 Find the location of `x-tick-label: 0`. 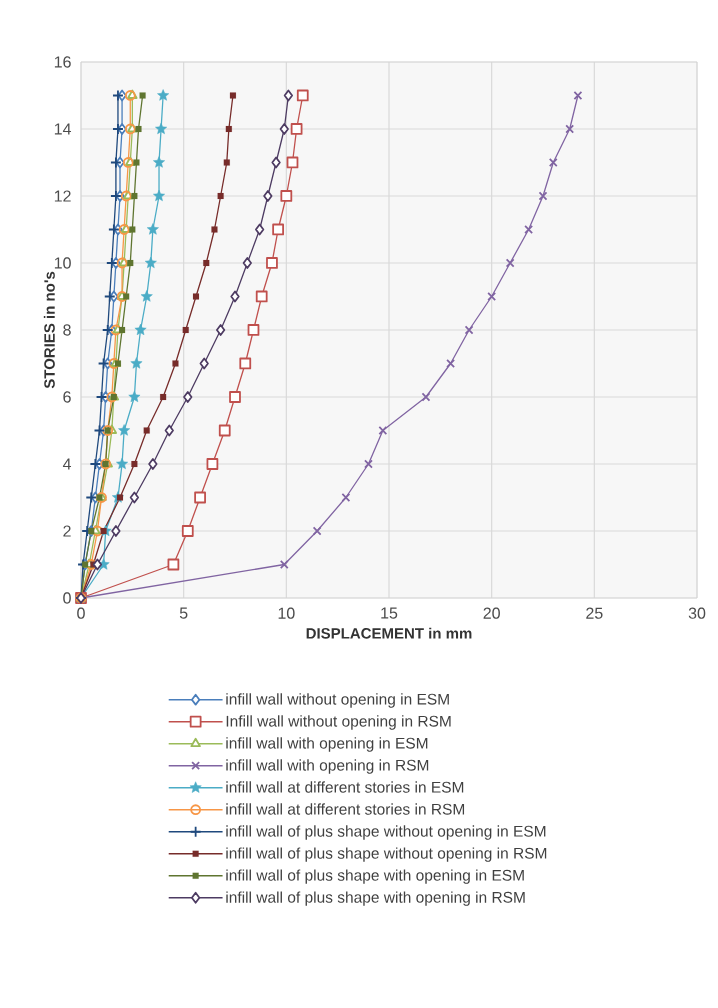

x-tick-label: 0 is located at coordinates (81, 613).